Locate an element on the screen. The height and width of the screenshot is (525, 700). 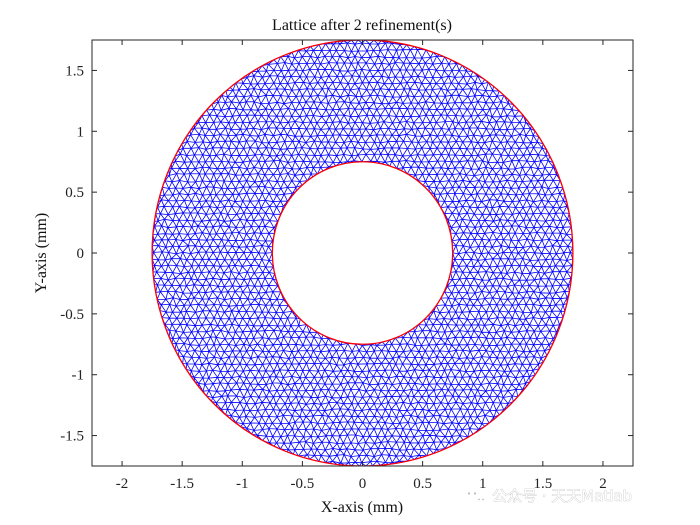
x-tick-label: 2 is located at coordinates (603, 484).